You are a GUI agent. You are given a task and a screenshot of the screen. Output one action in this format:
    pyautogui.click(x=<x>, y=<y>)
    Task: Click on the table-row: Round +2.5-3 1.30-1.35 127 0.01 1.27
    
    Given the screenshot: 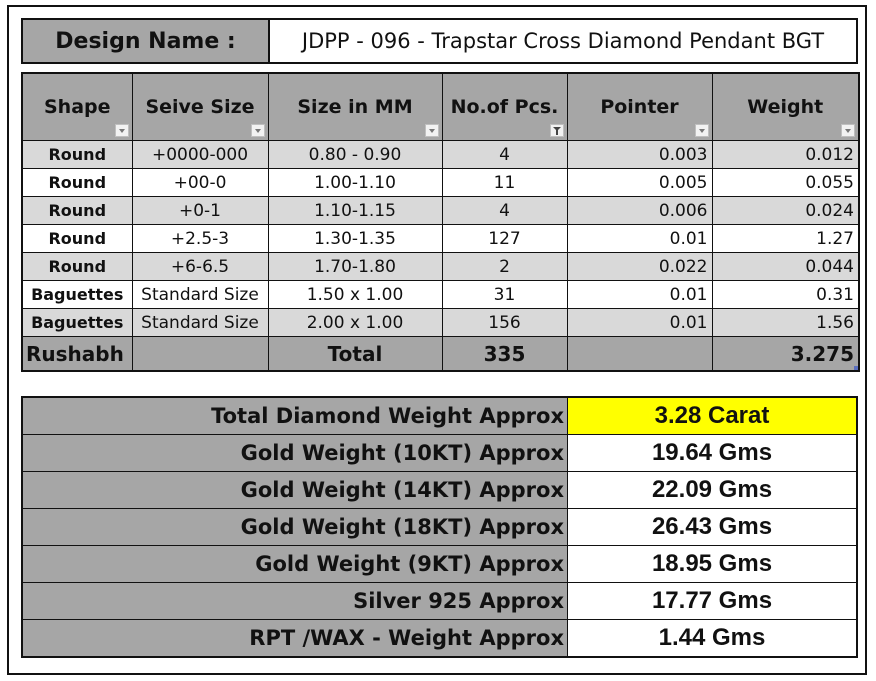 What is the action you would take?
    pyautogui.click(x=440, y=238)
    